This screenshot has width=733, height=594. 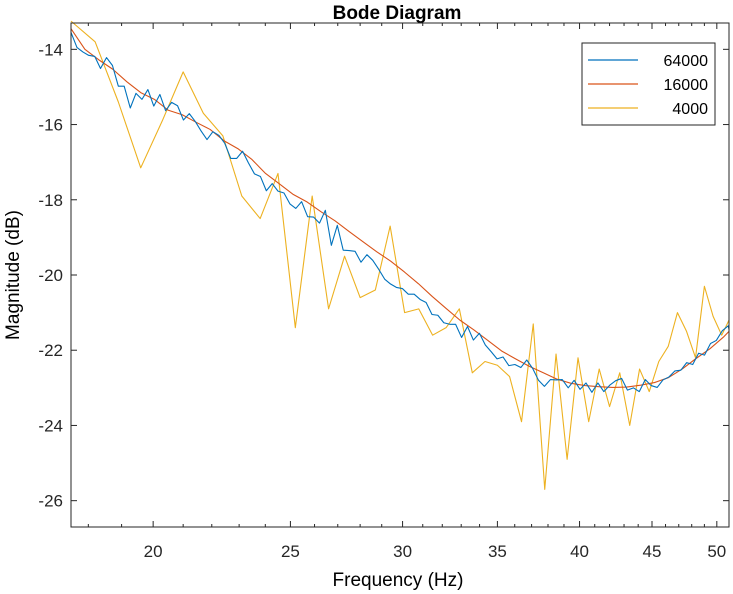 I want to click on chart-title: Bode Diagram, so click(x=397, y=13).